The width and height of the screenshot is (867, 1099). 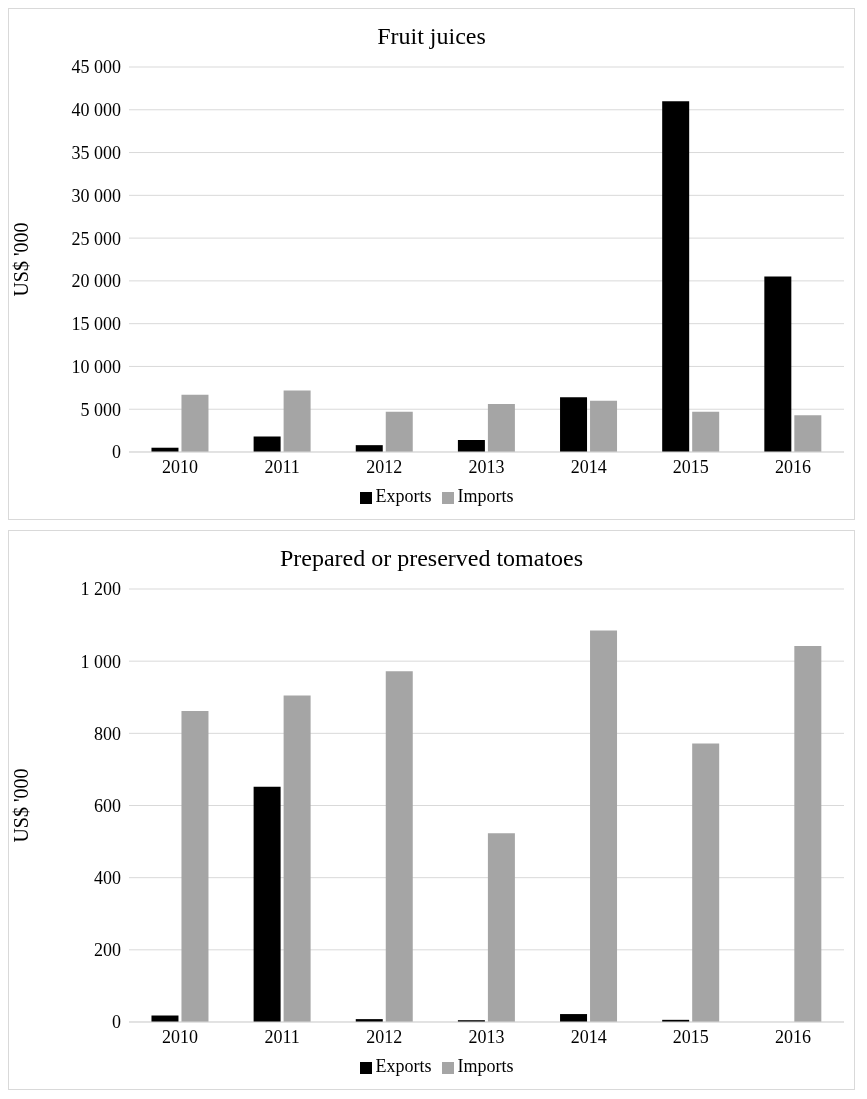 I want to click on y-tick-label: 1 200, so click(x=100, y=589).